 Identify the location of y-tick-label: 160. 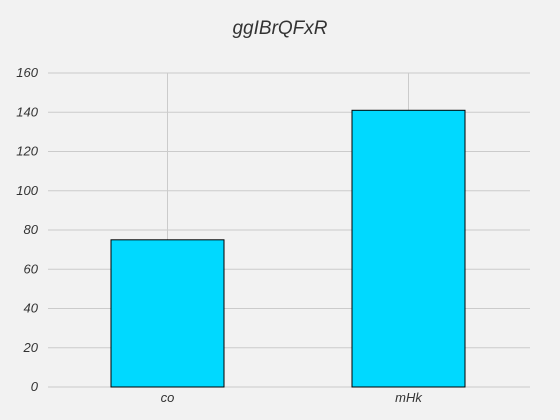
(27, 72).